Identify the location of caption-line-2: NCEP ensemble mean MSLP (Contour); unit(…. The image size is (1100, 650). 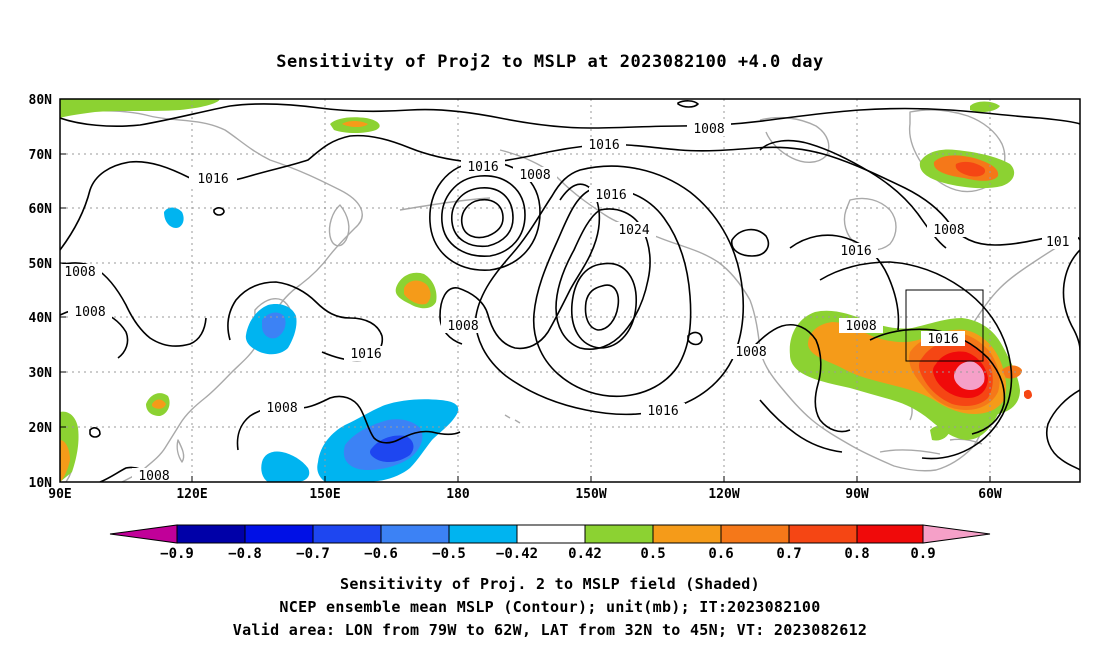
(549, 607).